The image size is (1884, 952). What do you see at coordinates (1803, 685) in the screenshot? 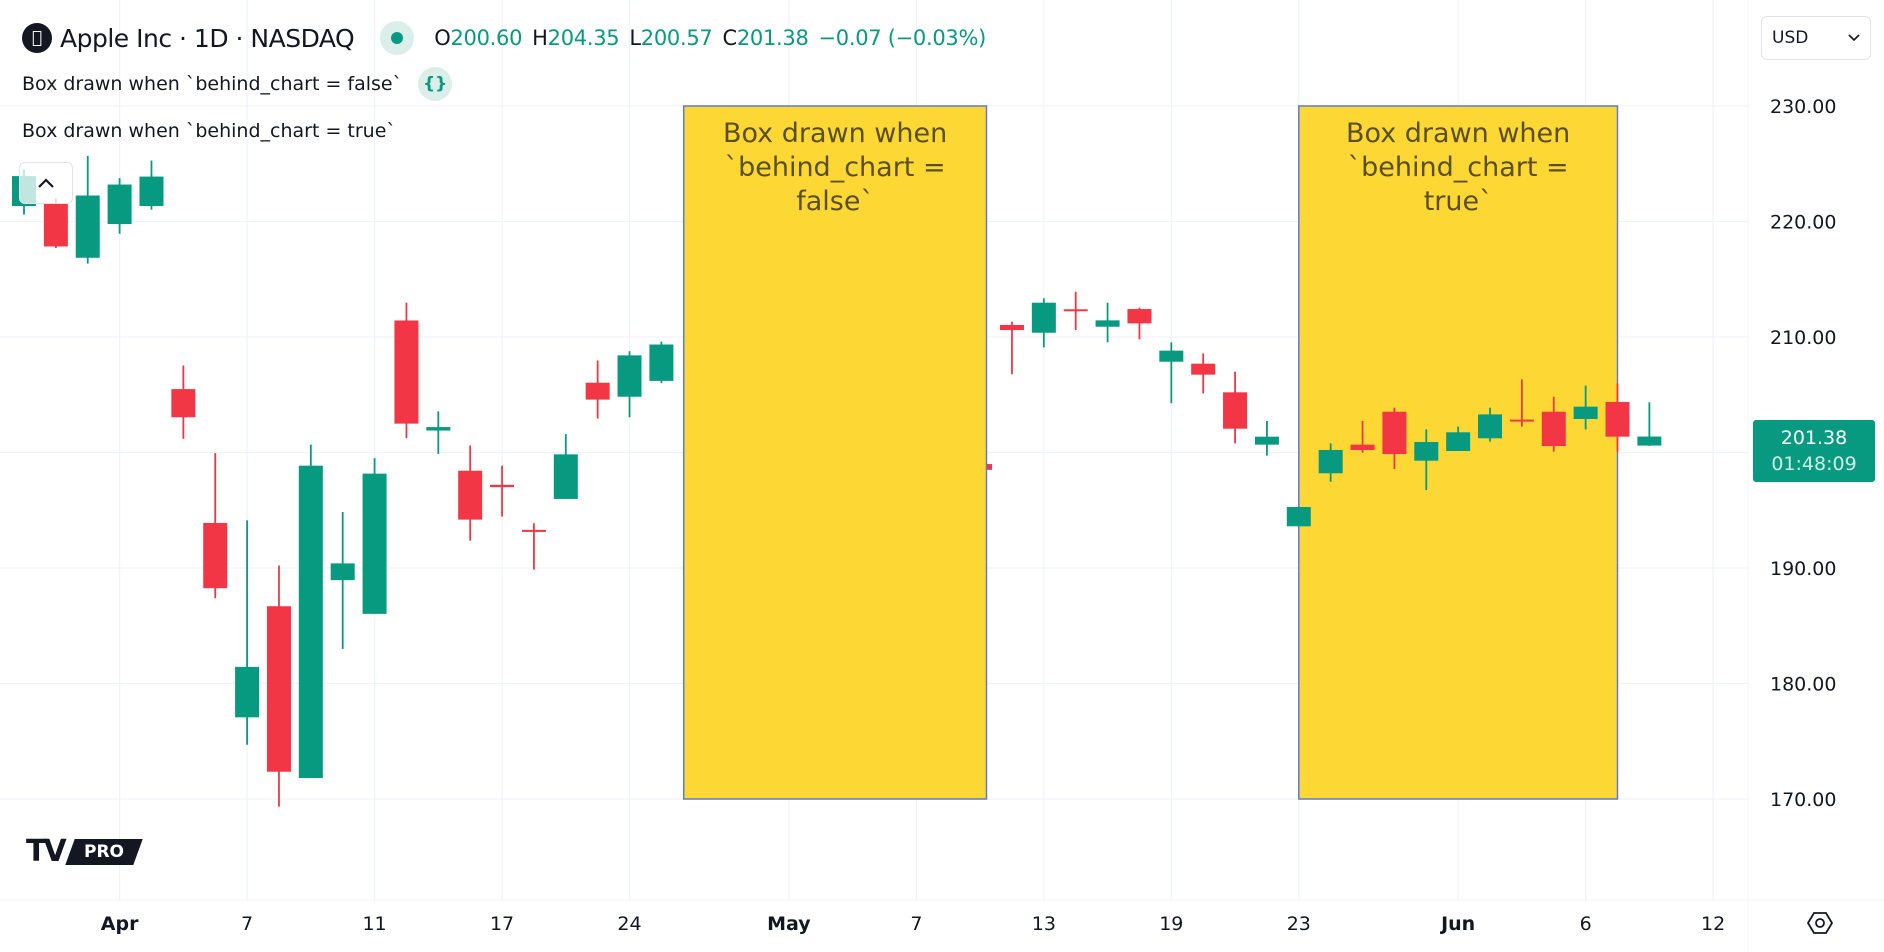
I see `price-tick-label: 180.00` at bounding box center [1803, 685].